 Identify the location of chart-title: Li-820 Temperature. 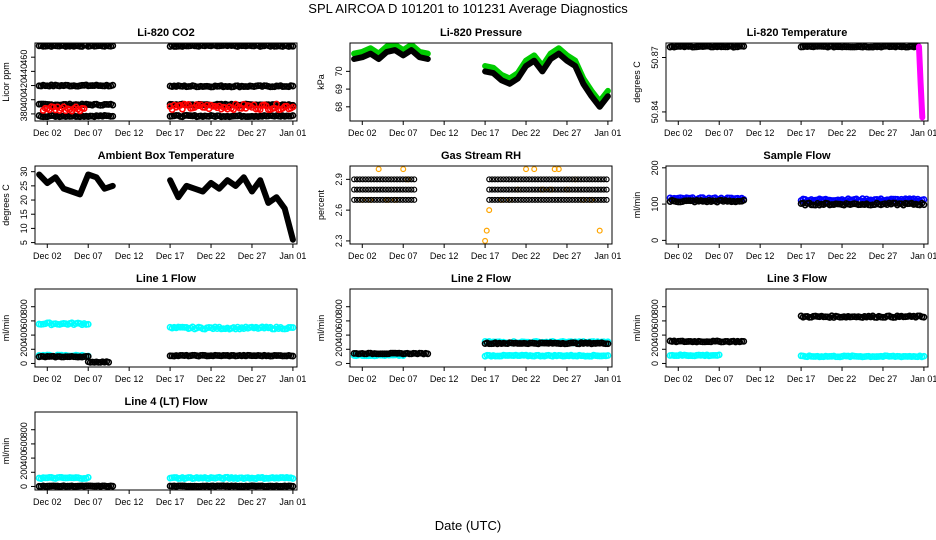
(797, 33).